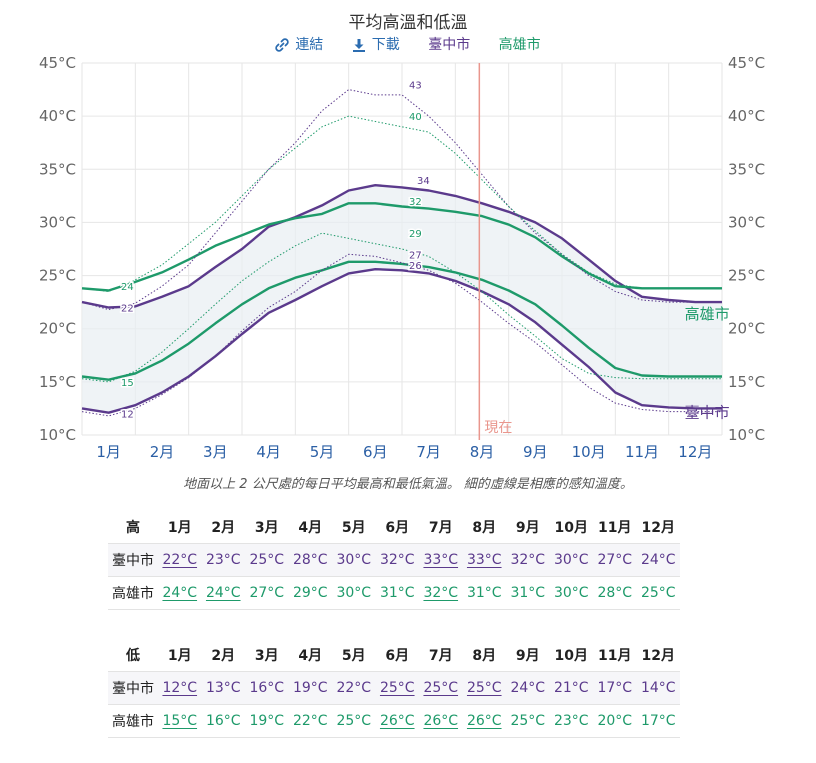 The height and width of the screenshot is (763, 816). Describe the element at coordinates (180, 688) in the screenshot. I see `temperature-cell: 12°C` at that location.